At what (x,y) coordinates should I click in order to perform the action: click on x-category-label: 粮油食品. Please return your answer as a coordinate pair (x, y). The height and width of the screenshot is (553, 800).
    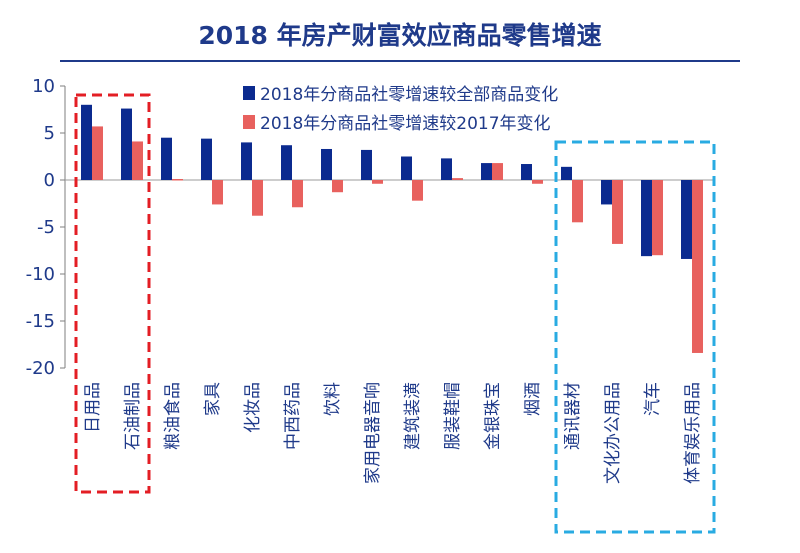
    Looking at the image, I should click on (173, 416).